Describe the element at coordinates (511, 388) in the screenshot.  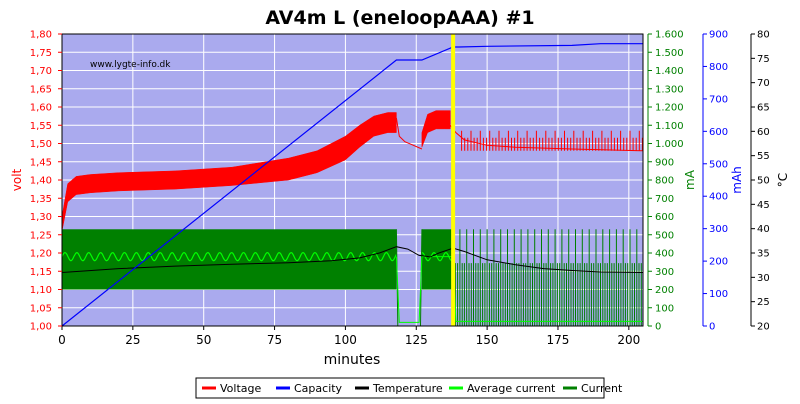
I see `legend-label: Average current` at that location.